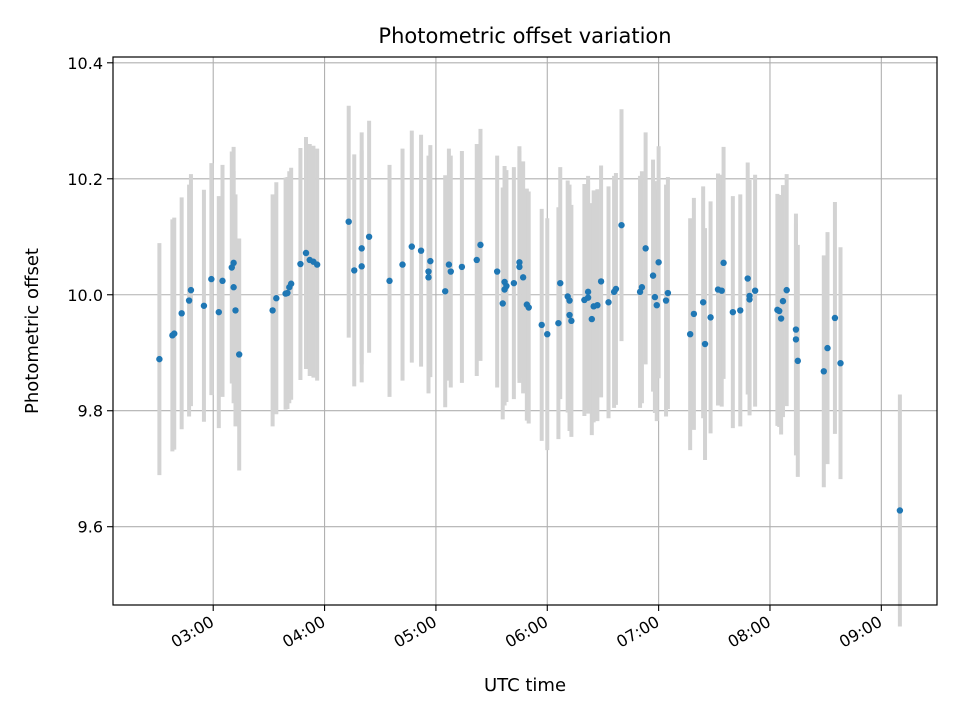 The width and height of the screenshot is (960, 720). Describe the element at coordinates (32, 331) in the screenshot. I see `y-axis-label: Photometric offset` at that location.